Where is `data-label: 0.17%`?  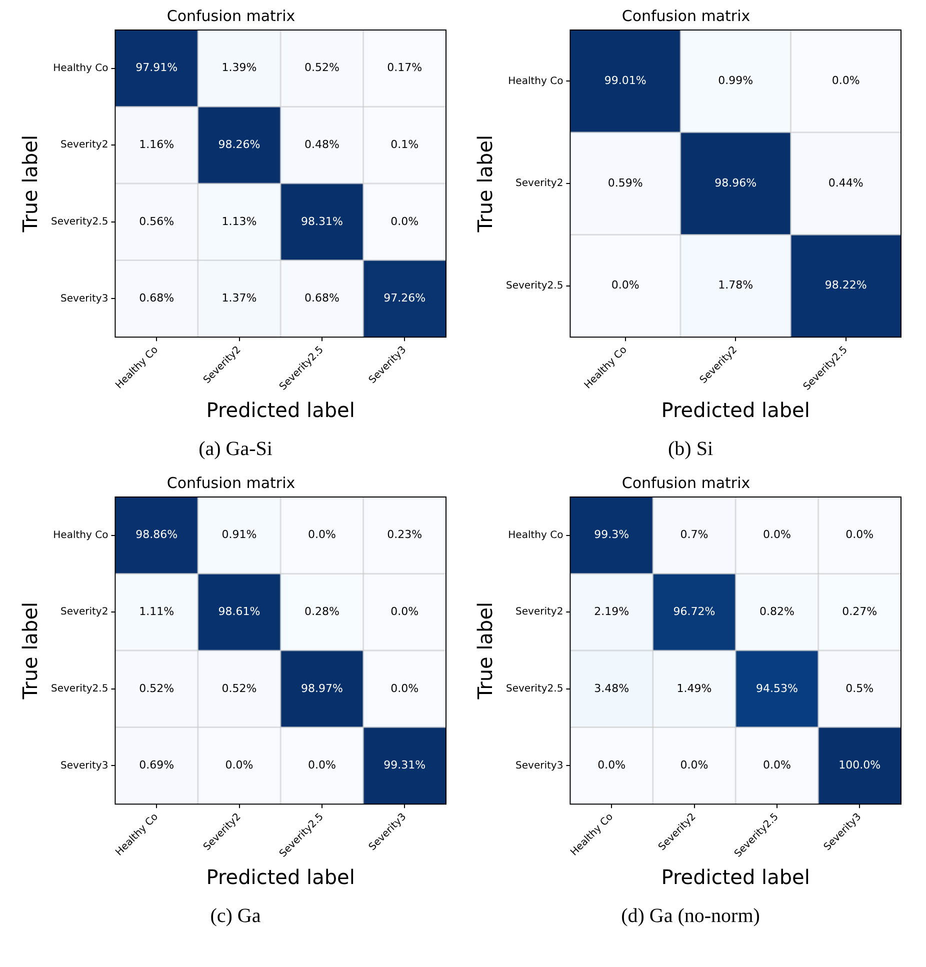
data-label: 0.17% is located at coordinates (404, 67).